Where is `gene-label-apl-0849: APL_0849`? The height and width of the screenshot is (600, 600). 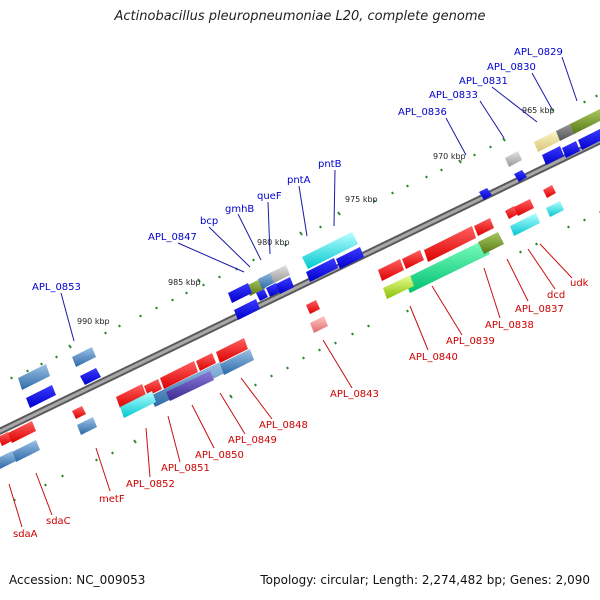 gene-label-apl-0849: APL_0849 is located at coordinates (252, 440).